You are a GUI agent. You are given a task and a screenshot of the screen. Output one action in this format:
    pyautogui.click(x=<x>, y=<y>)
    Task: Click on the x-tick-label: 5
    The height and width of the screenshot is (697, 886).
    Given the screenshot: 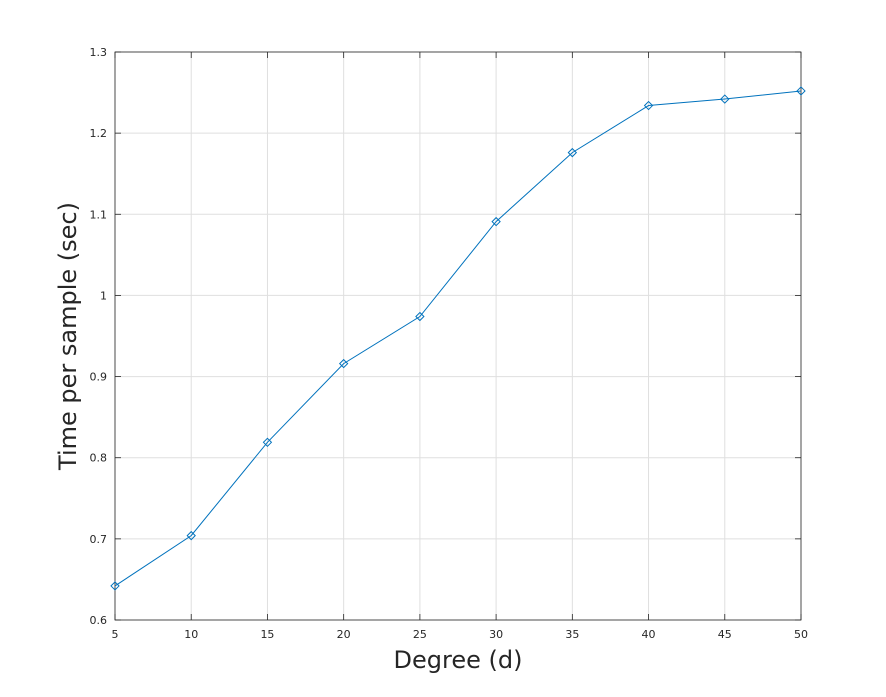 What is the action you would take?
    pyautogui.click(x=115, y=634)
    